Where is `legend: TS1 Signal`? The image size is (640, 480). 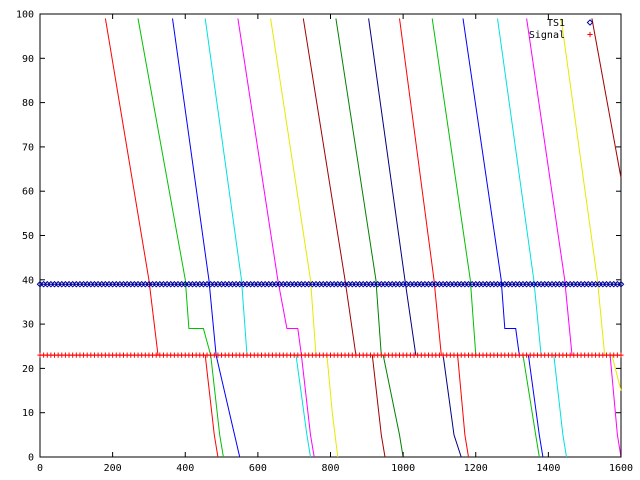 legend: TS1 Signal is located at coordinates (561, 29).